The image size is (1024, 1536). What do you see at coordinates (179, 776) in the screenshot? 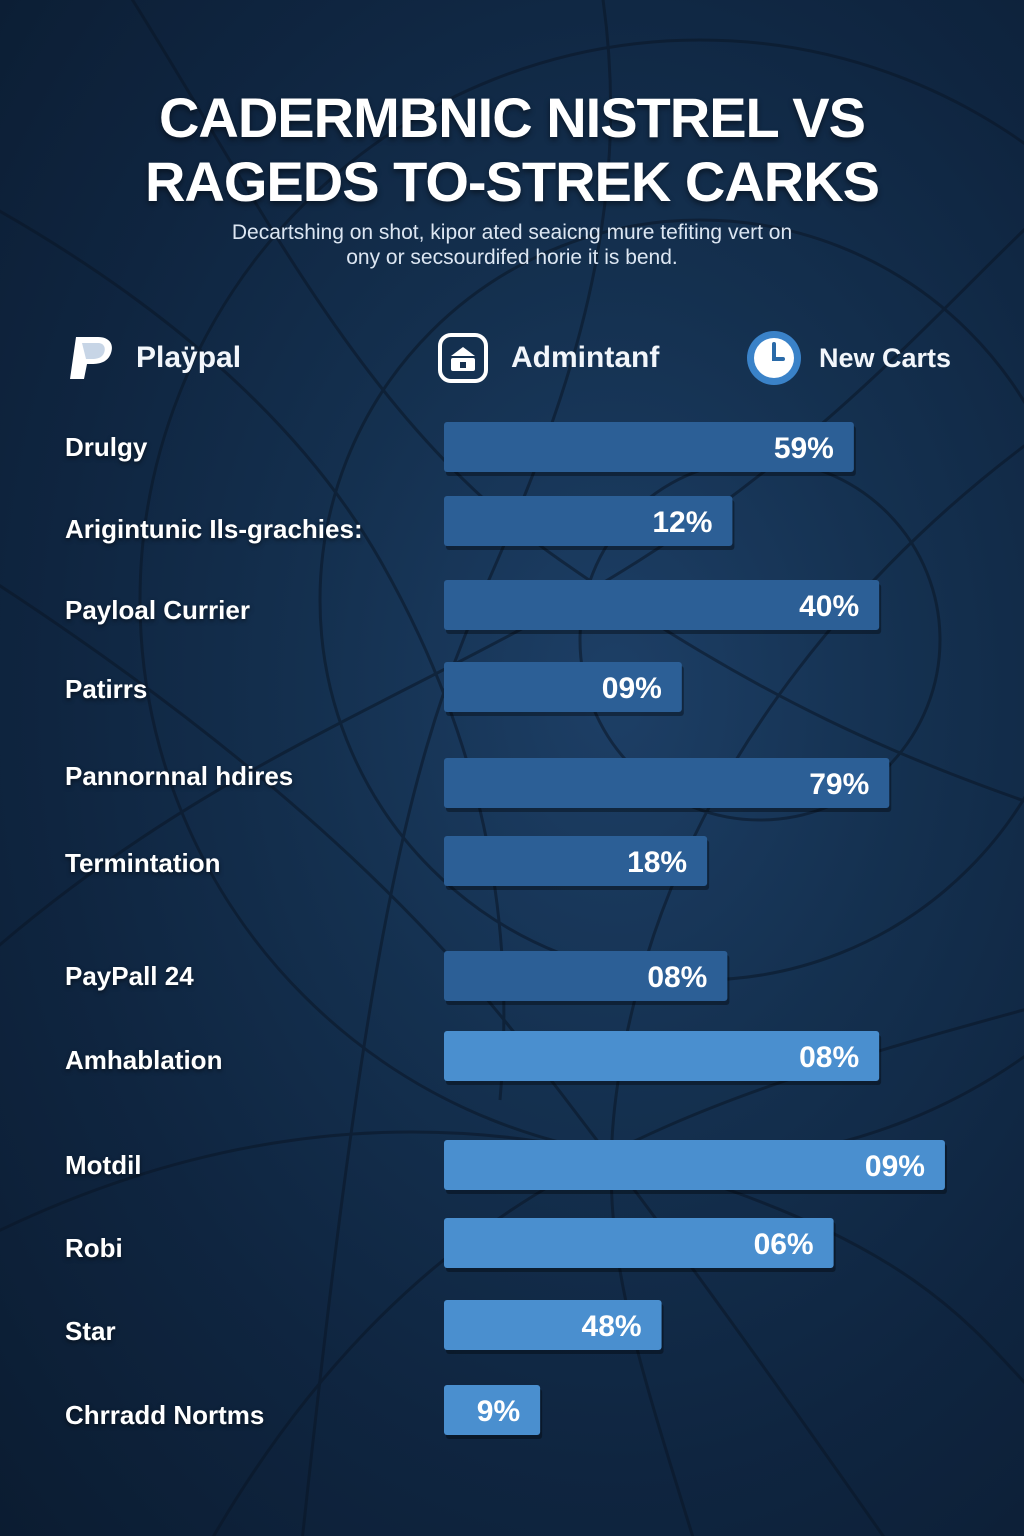
I see `category-label: Pannornnal hdires` at bounding box center [179, 776].